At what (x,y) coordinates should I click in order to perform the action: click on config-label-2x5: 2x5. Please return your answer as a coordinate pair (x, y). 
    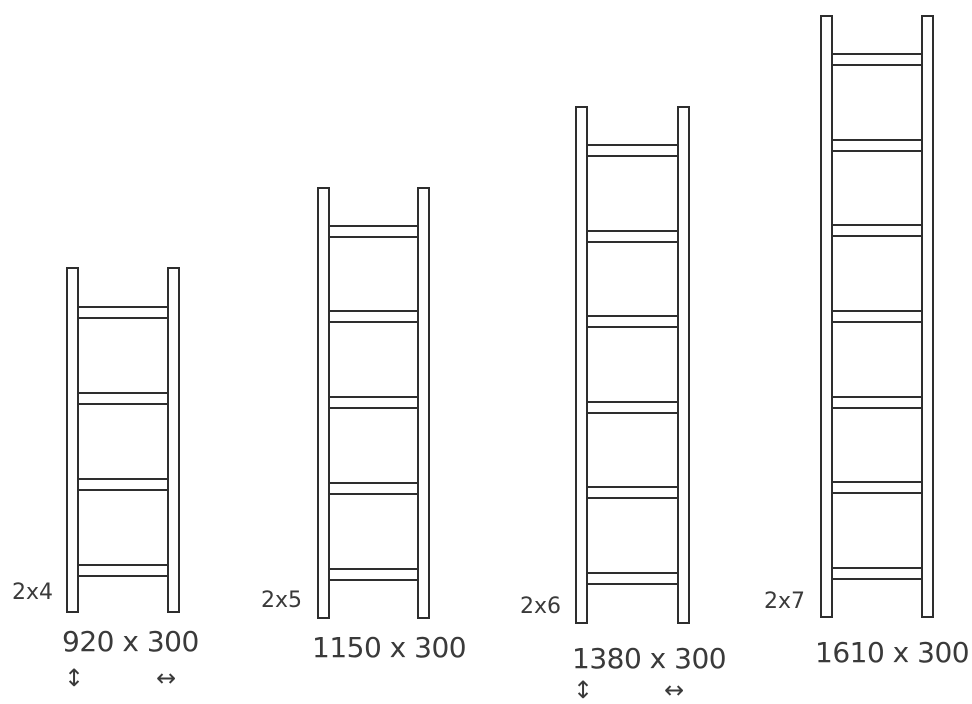
    Looking at the image, I should click on (282, 600).